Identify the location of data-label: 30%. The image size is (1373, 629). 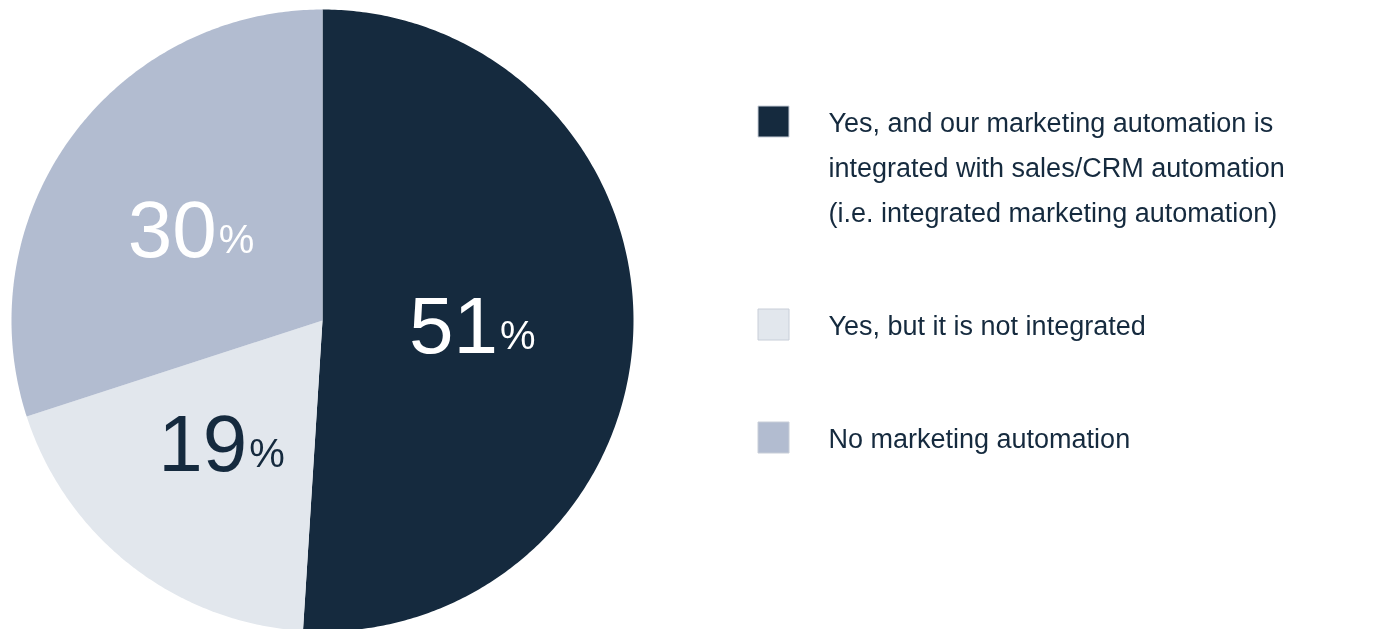
(191, 229).